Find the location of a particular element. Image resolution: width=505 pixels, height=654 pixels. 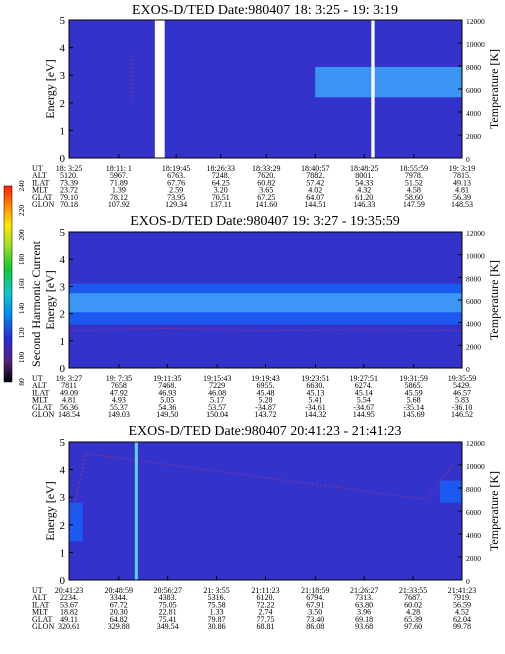

ephemeris-value: 67.25 is located at coordinates (266, 197).